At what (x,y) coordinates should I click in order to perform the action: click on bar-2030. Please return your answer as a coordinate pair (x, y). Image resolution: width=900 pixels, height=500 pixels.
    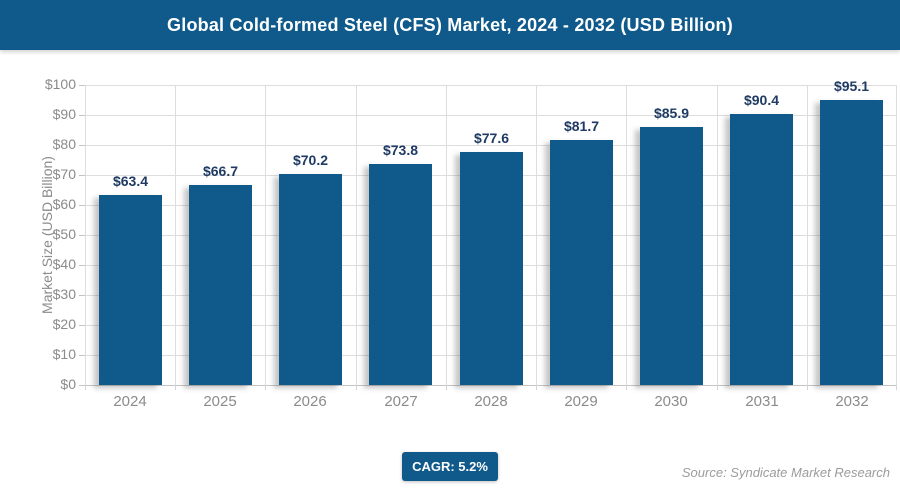
    Looking at the image, I should click on (671, 256).